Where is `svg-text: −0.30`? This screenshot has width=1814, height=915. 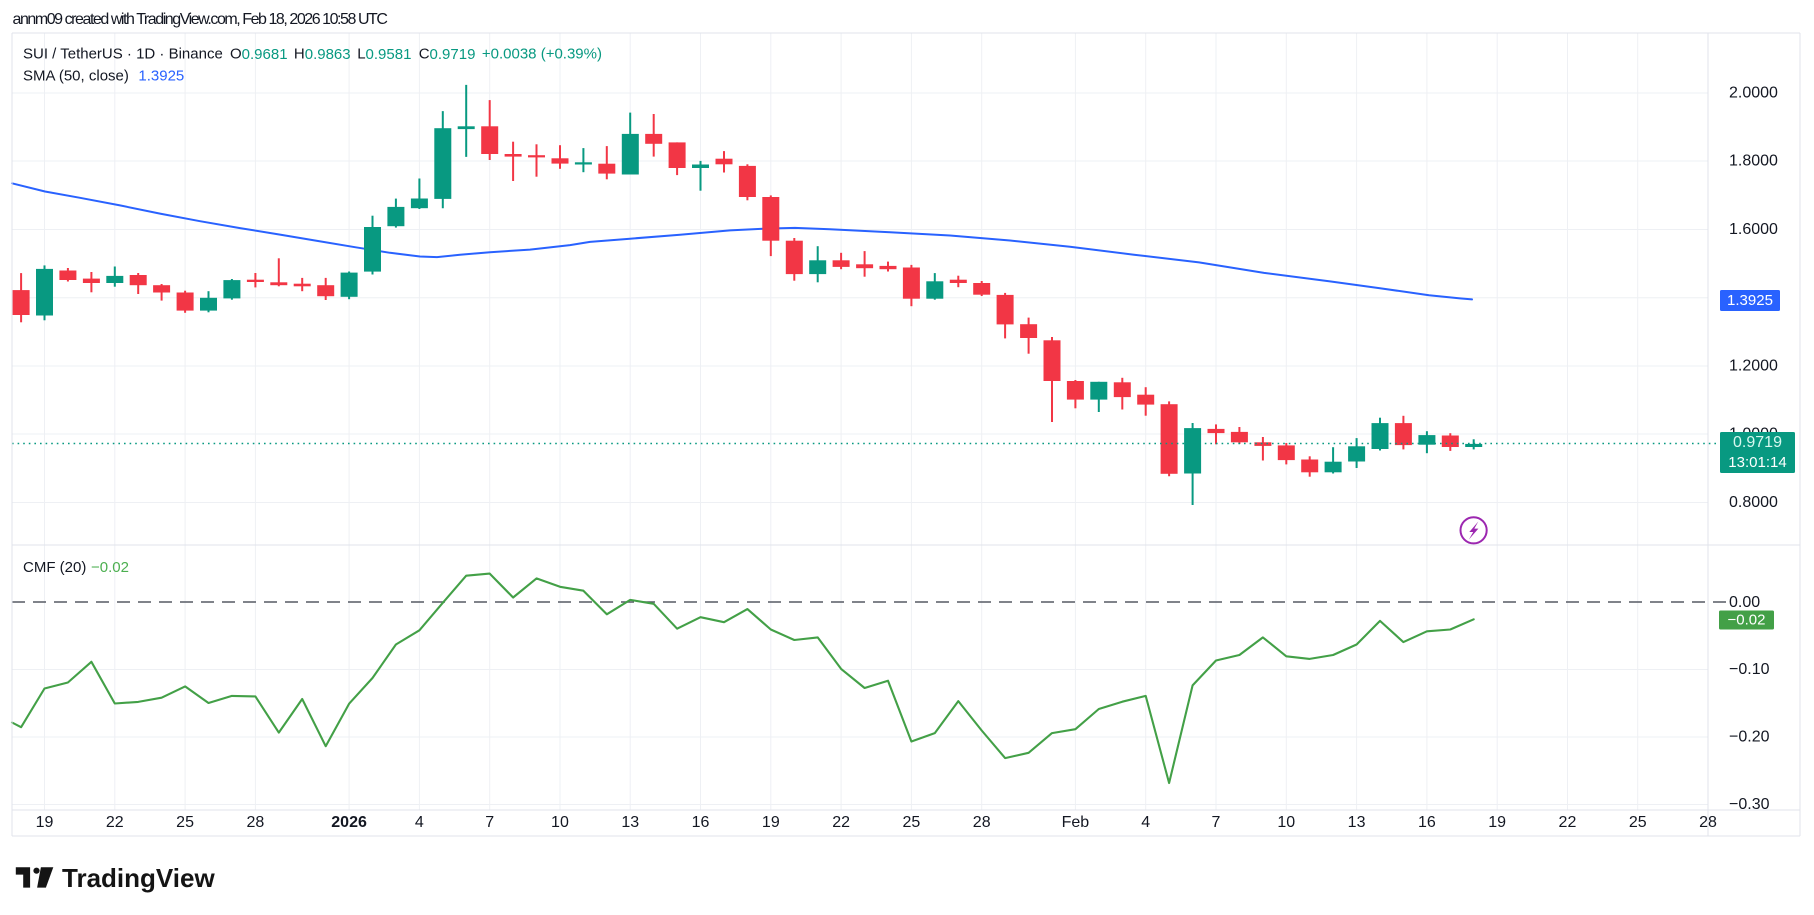 svg-text: −0.30 is located at coordinates (1749, 804).